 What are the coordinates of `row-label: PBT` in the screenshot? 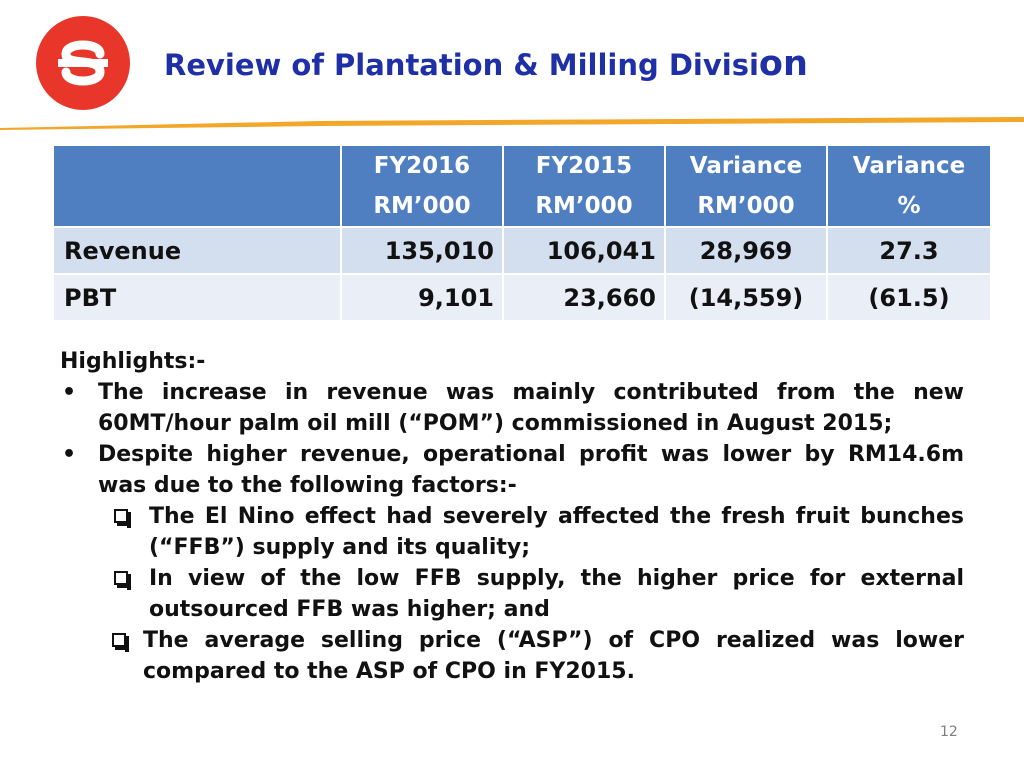 It's located at (197, 297).